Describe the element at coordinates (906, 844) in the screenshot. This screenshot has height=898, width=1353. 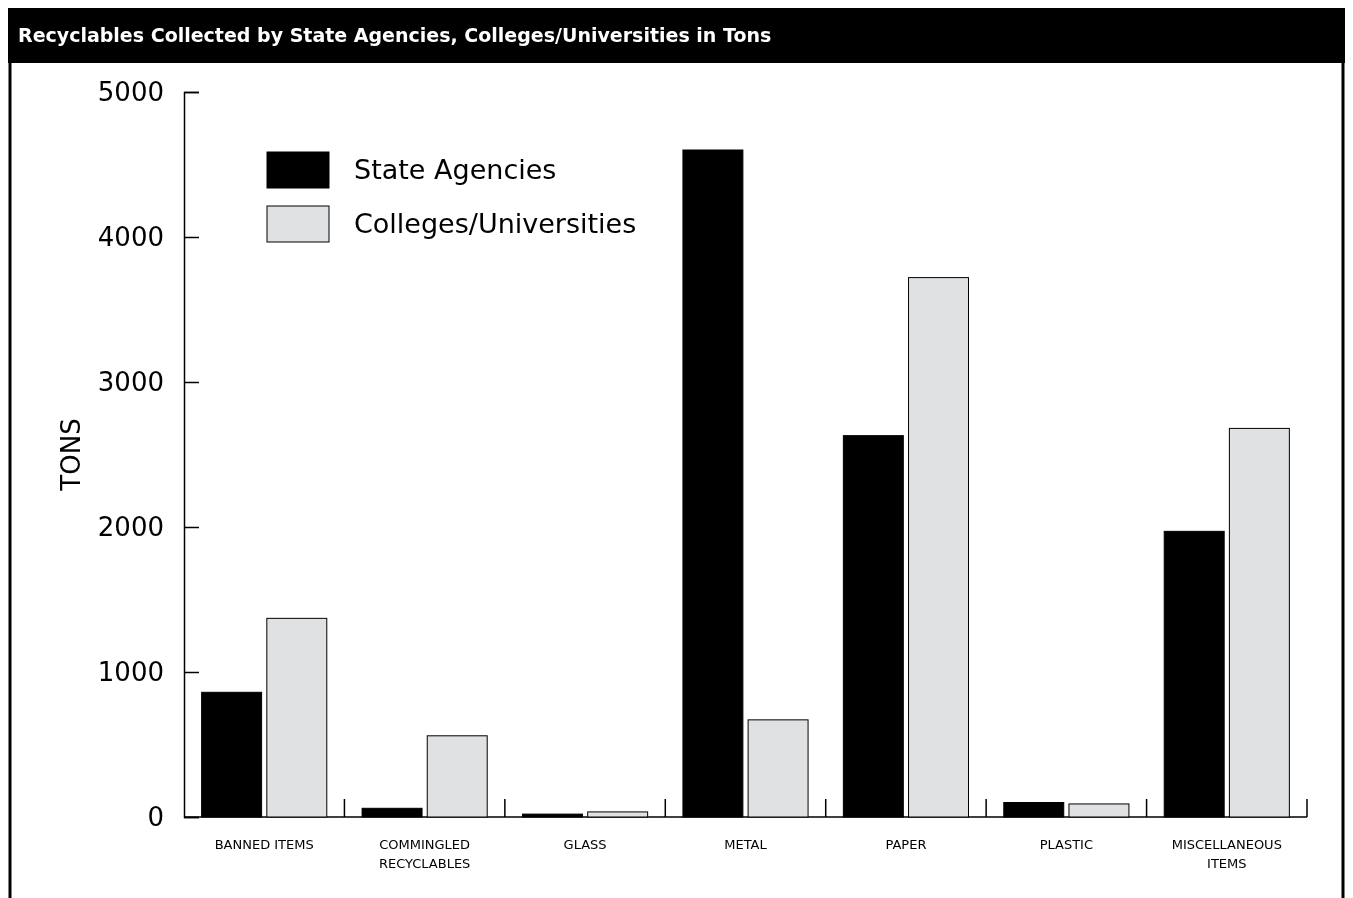
I see `x-tick-label: PAPER` at that location.